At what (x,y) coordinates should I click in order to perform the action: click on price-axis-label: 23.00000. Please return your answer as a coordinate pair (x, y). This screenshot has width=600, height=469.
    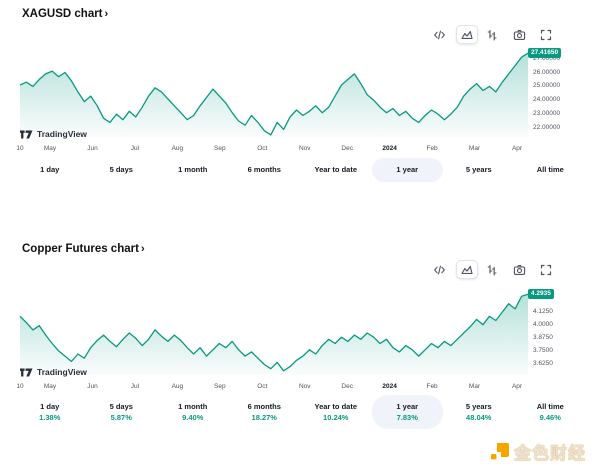
    Looking at the image, I should click on (547, 114).